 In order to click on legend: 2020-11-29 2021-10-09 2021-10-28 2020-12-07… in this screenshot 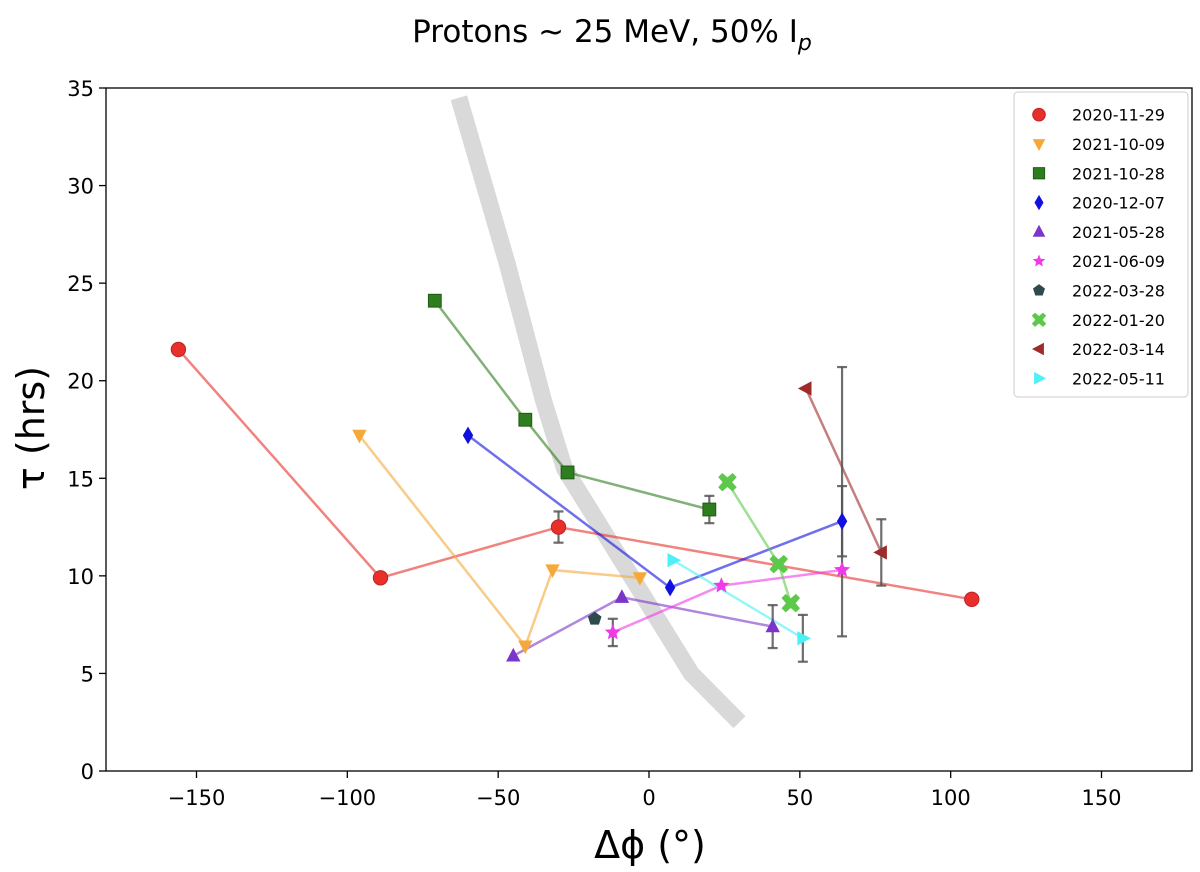, I will do `click(1101, 244)`.